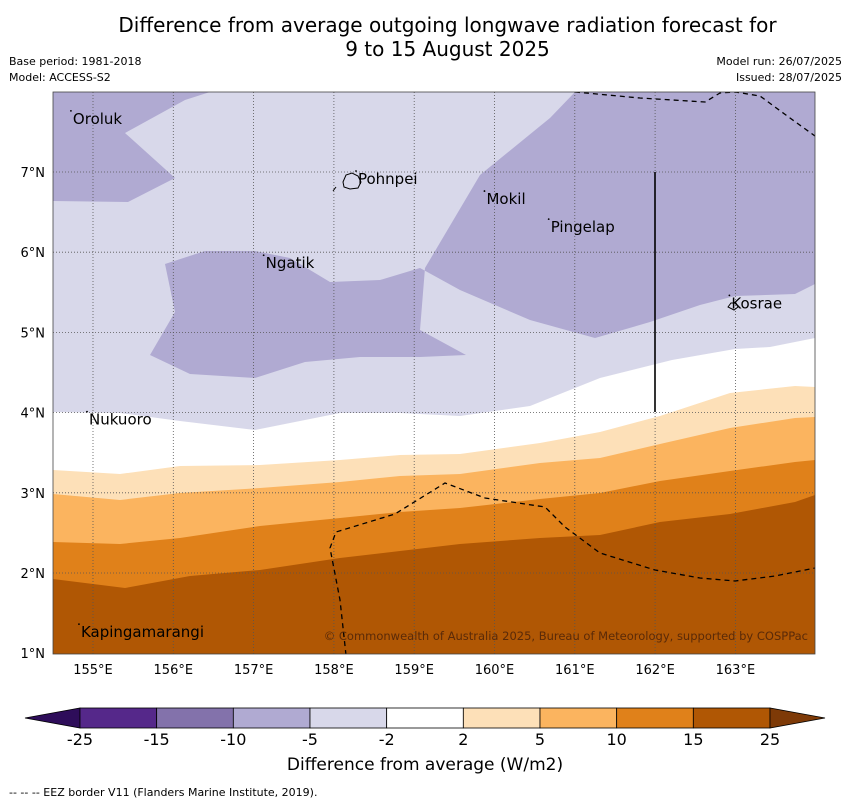 Image resolution: width=850 pixels, height=804 pixels. What do you see at coordinates (93, 670) in the screenshot?
I see `longitude-tick-label: 155°E` at bounding box center [93, 670].